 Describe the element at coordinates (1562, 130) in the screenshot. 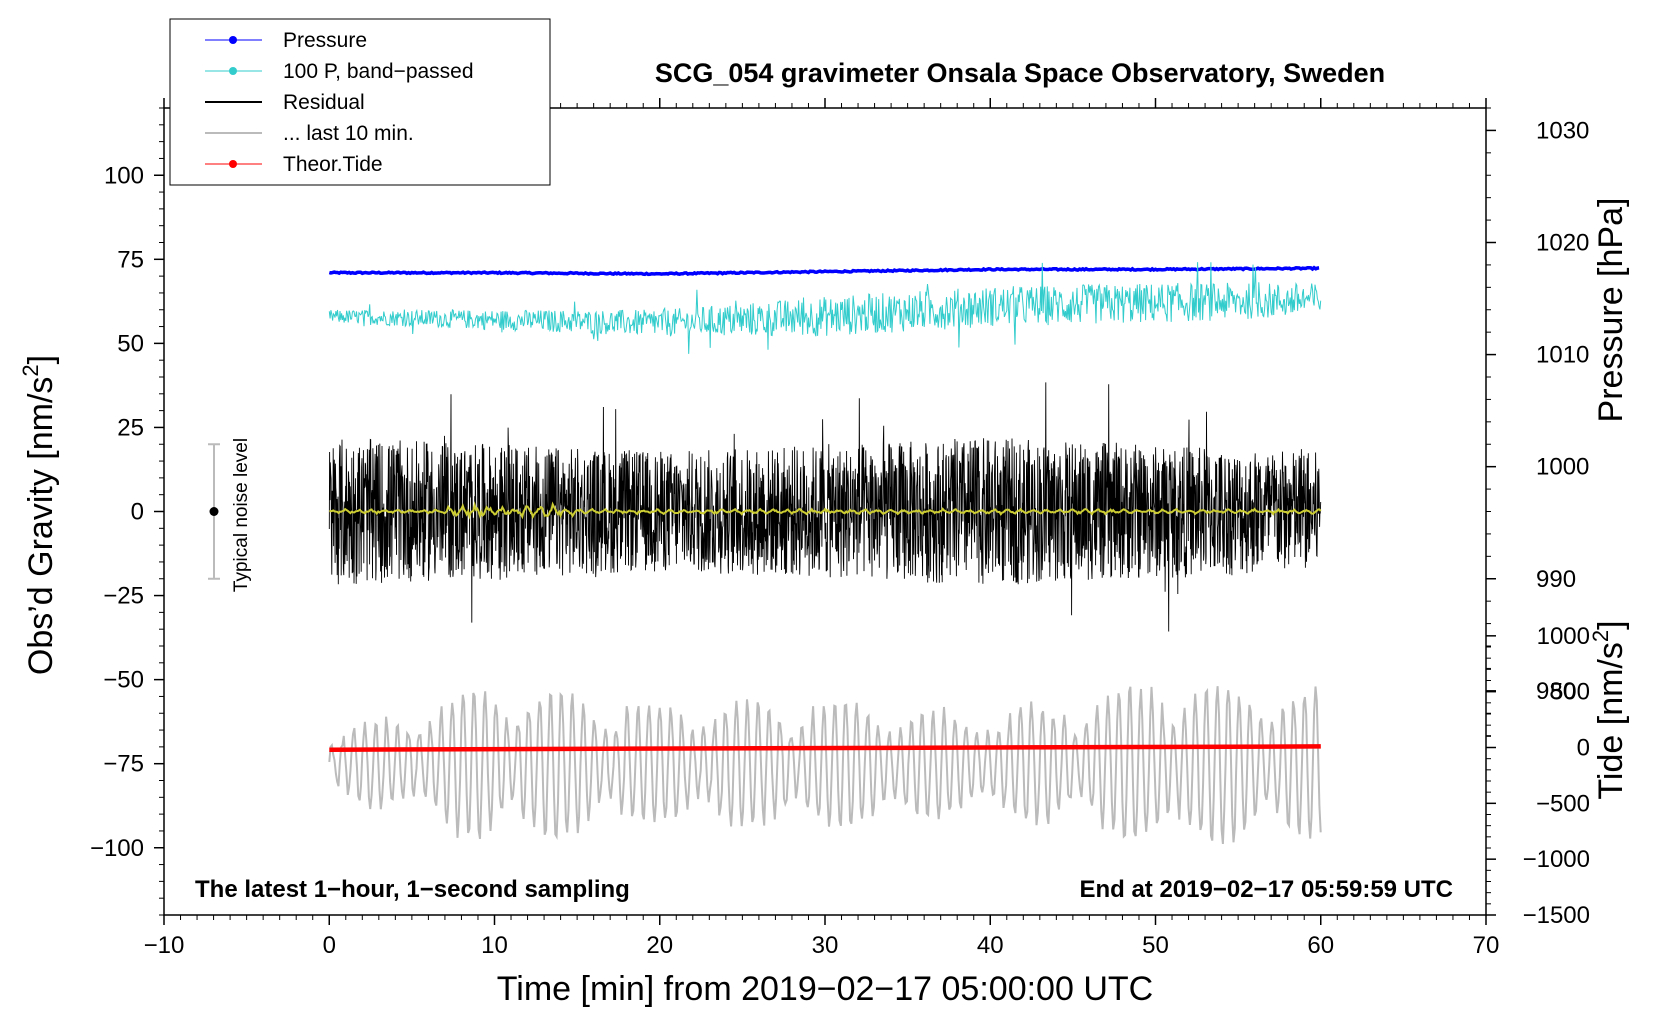

I see `pressure-tick-label: 1030` at that location.